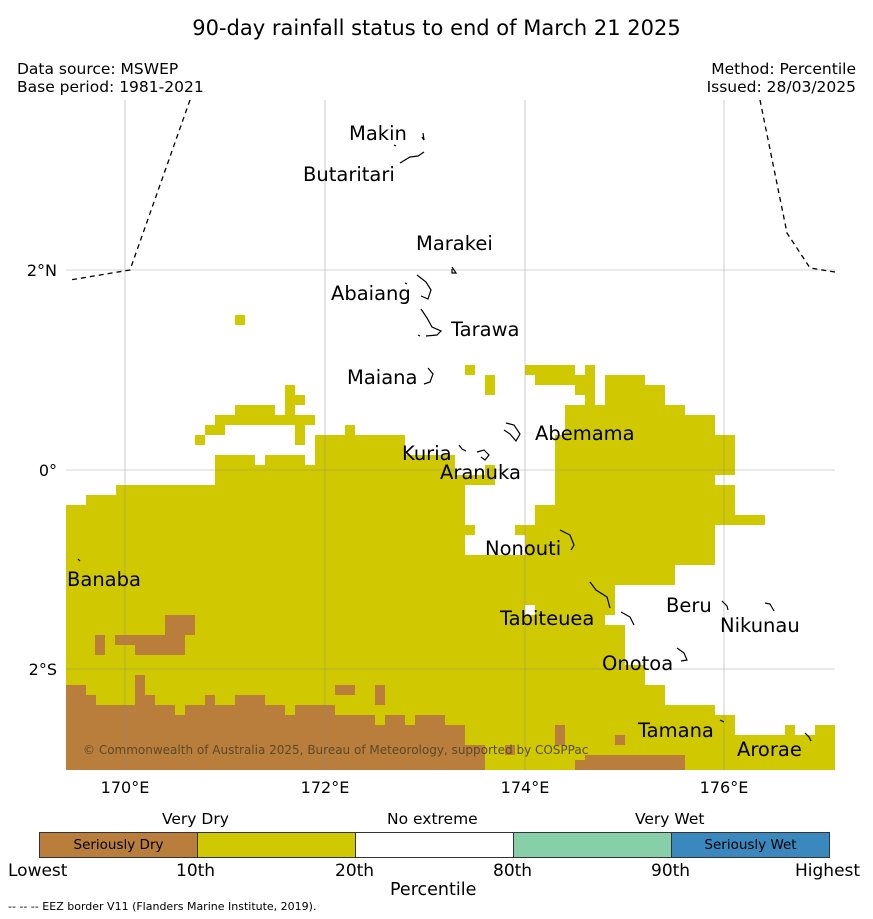 This screenshot has width=873, height=919. What do you see at coordinates (433, 890) in the screenshot?
I see `legend-axis-title: Percentile` at bounding box center [433, 890].